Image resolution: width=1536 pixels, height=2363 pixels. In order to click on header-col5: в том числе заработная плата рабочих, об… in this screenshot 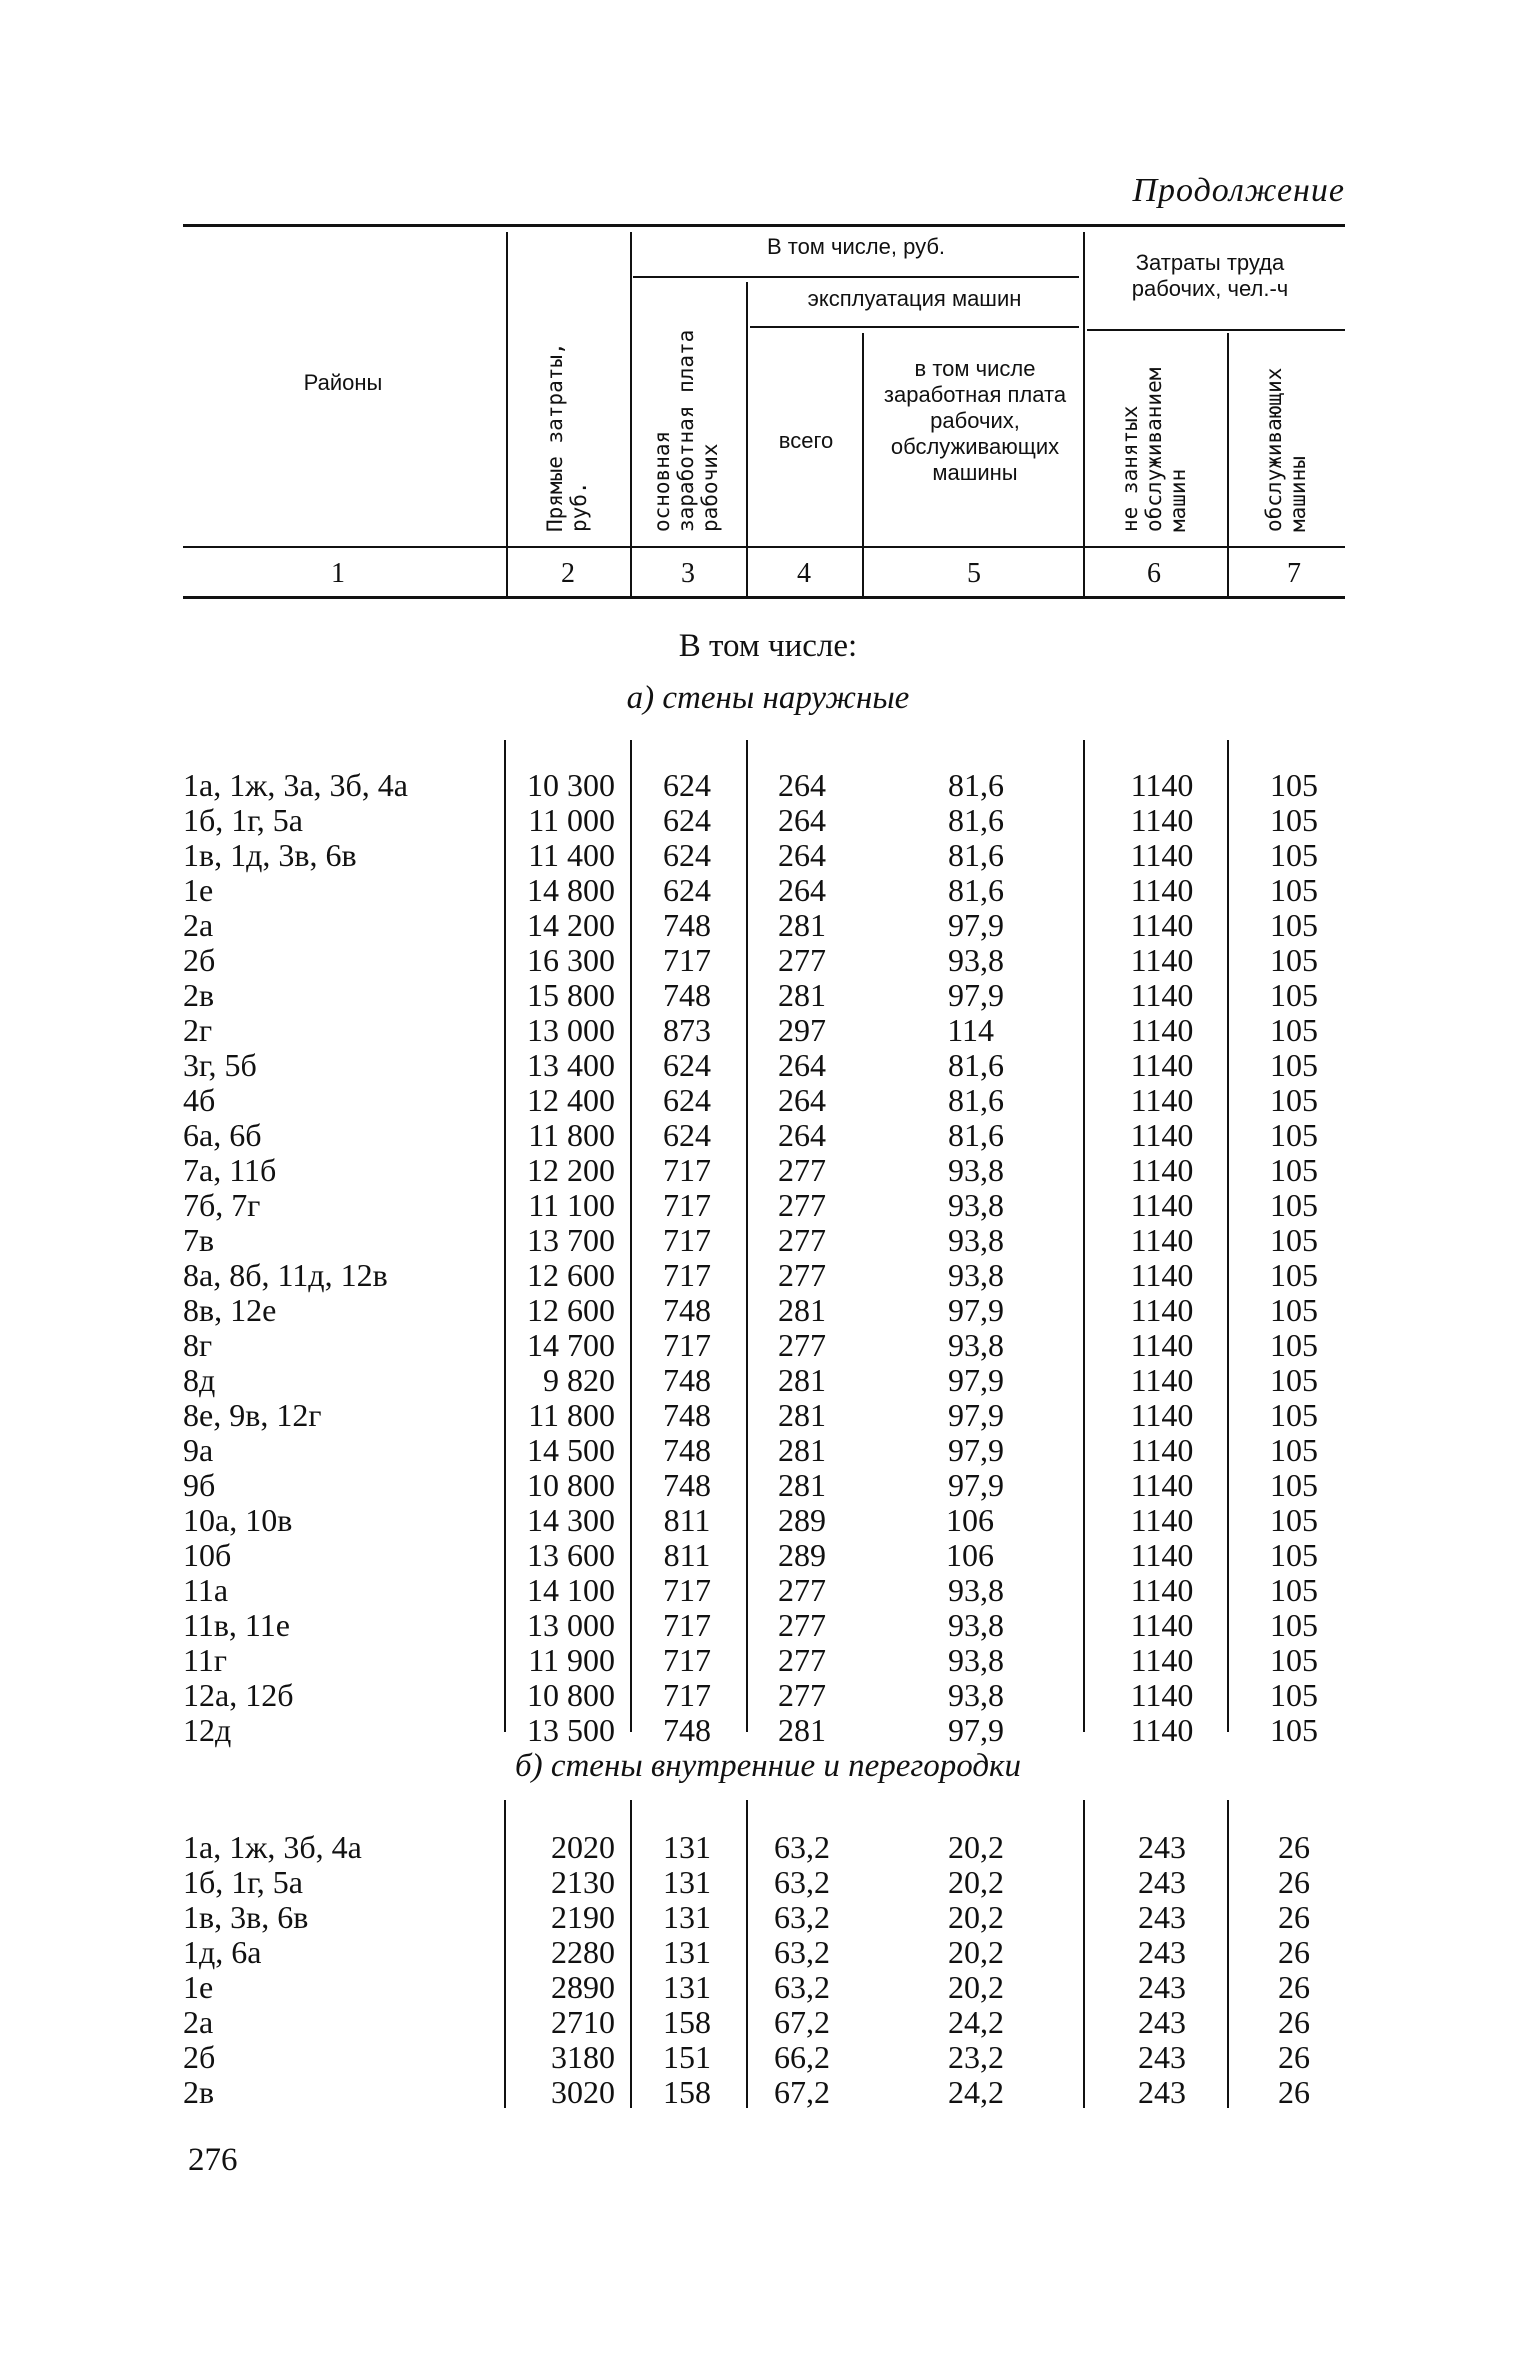, I will do `click(975, 420)`.